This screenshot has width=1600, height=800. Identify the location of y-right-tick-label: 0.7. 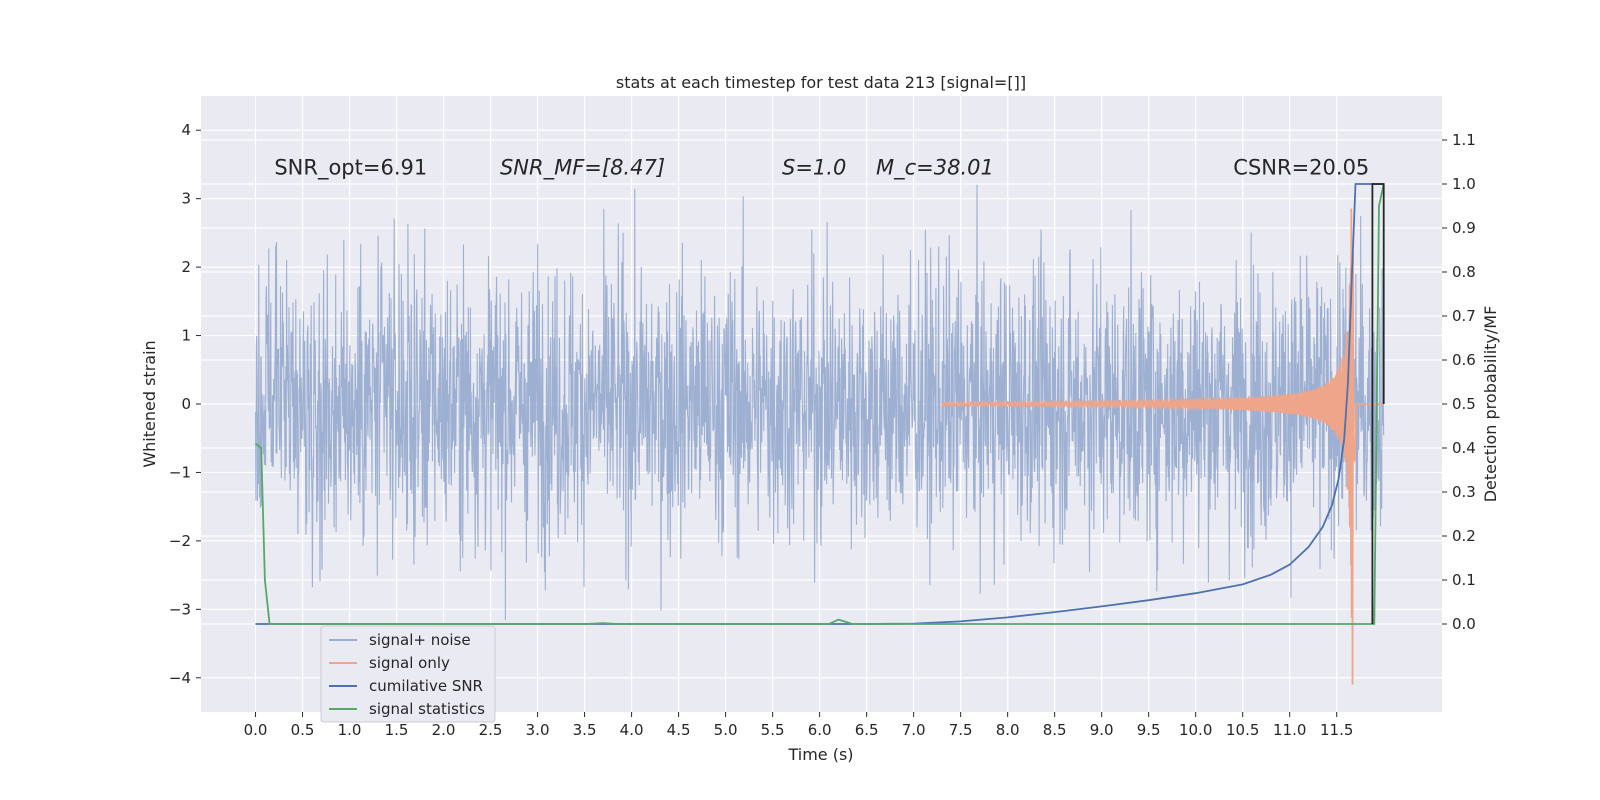
(1464, 316).